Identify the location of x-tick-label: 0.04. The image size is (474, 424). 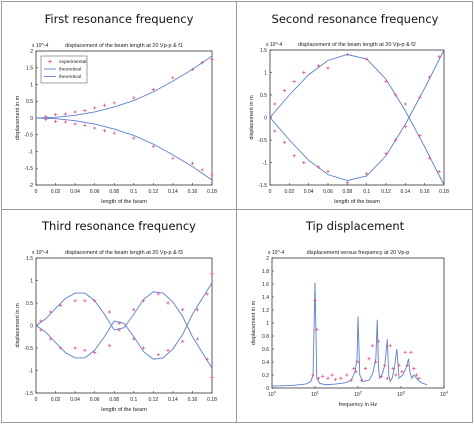
(75, 400).